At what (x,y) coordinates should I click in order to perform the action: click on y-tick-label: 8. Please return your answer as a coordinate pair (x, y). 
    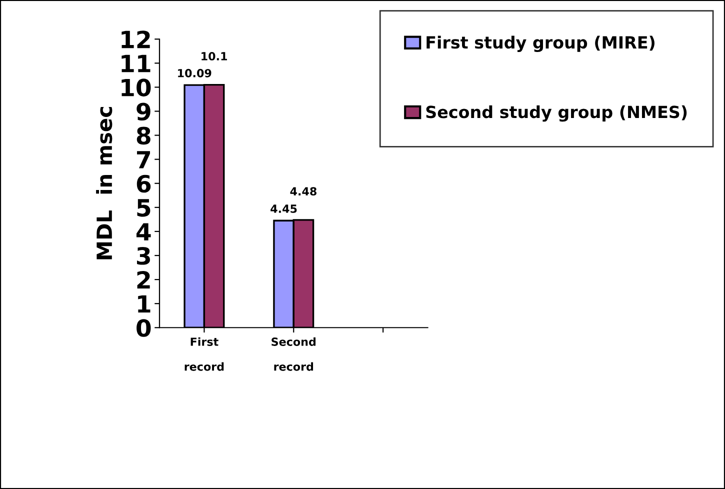
    Looking at the image, I should click on (143, 135).